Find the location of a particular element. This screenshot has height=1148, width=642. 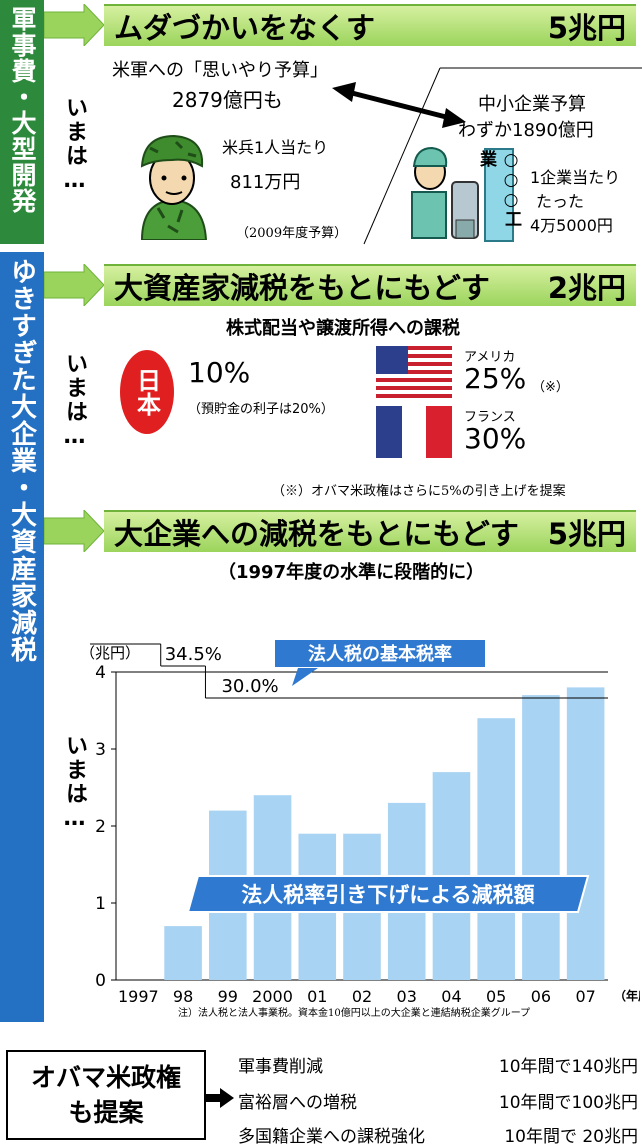

rate-callout-label: 法人税の基本税率 is located at coordinates (380, 654).